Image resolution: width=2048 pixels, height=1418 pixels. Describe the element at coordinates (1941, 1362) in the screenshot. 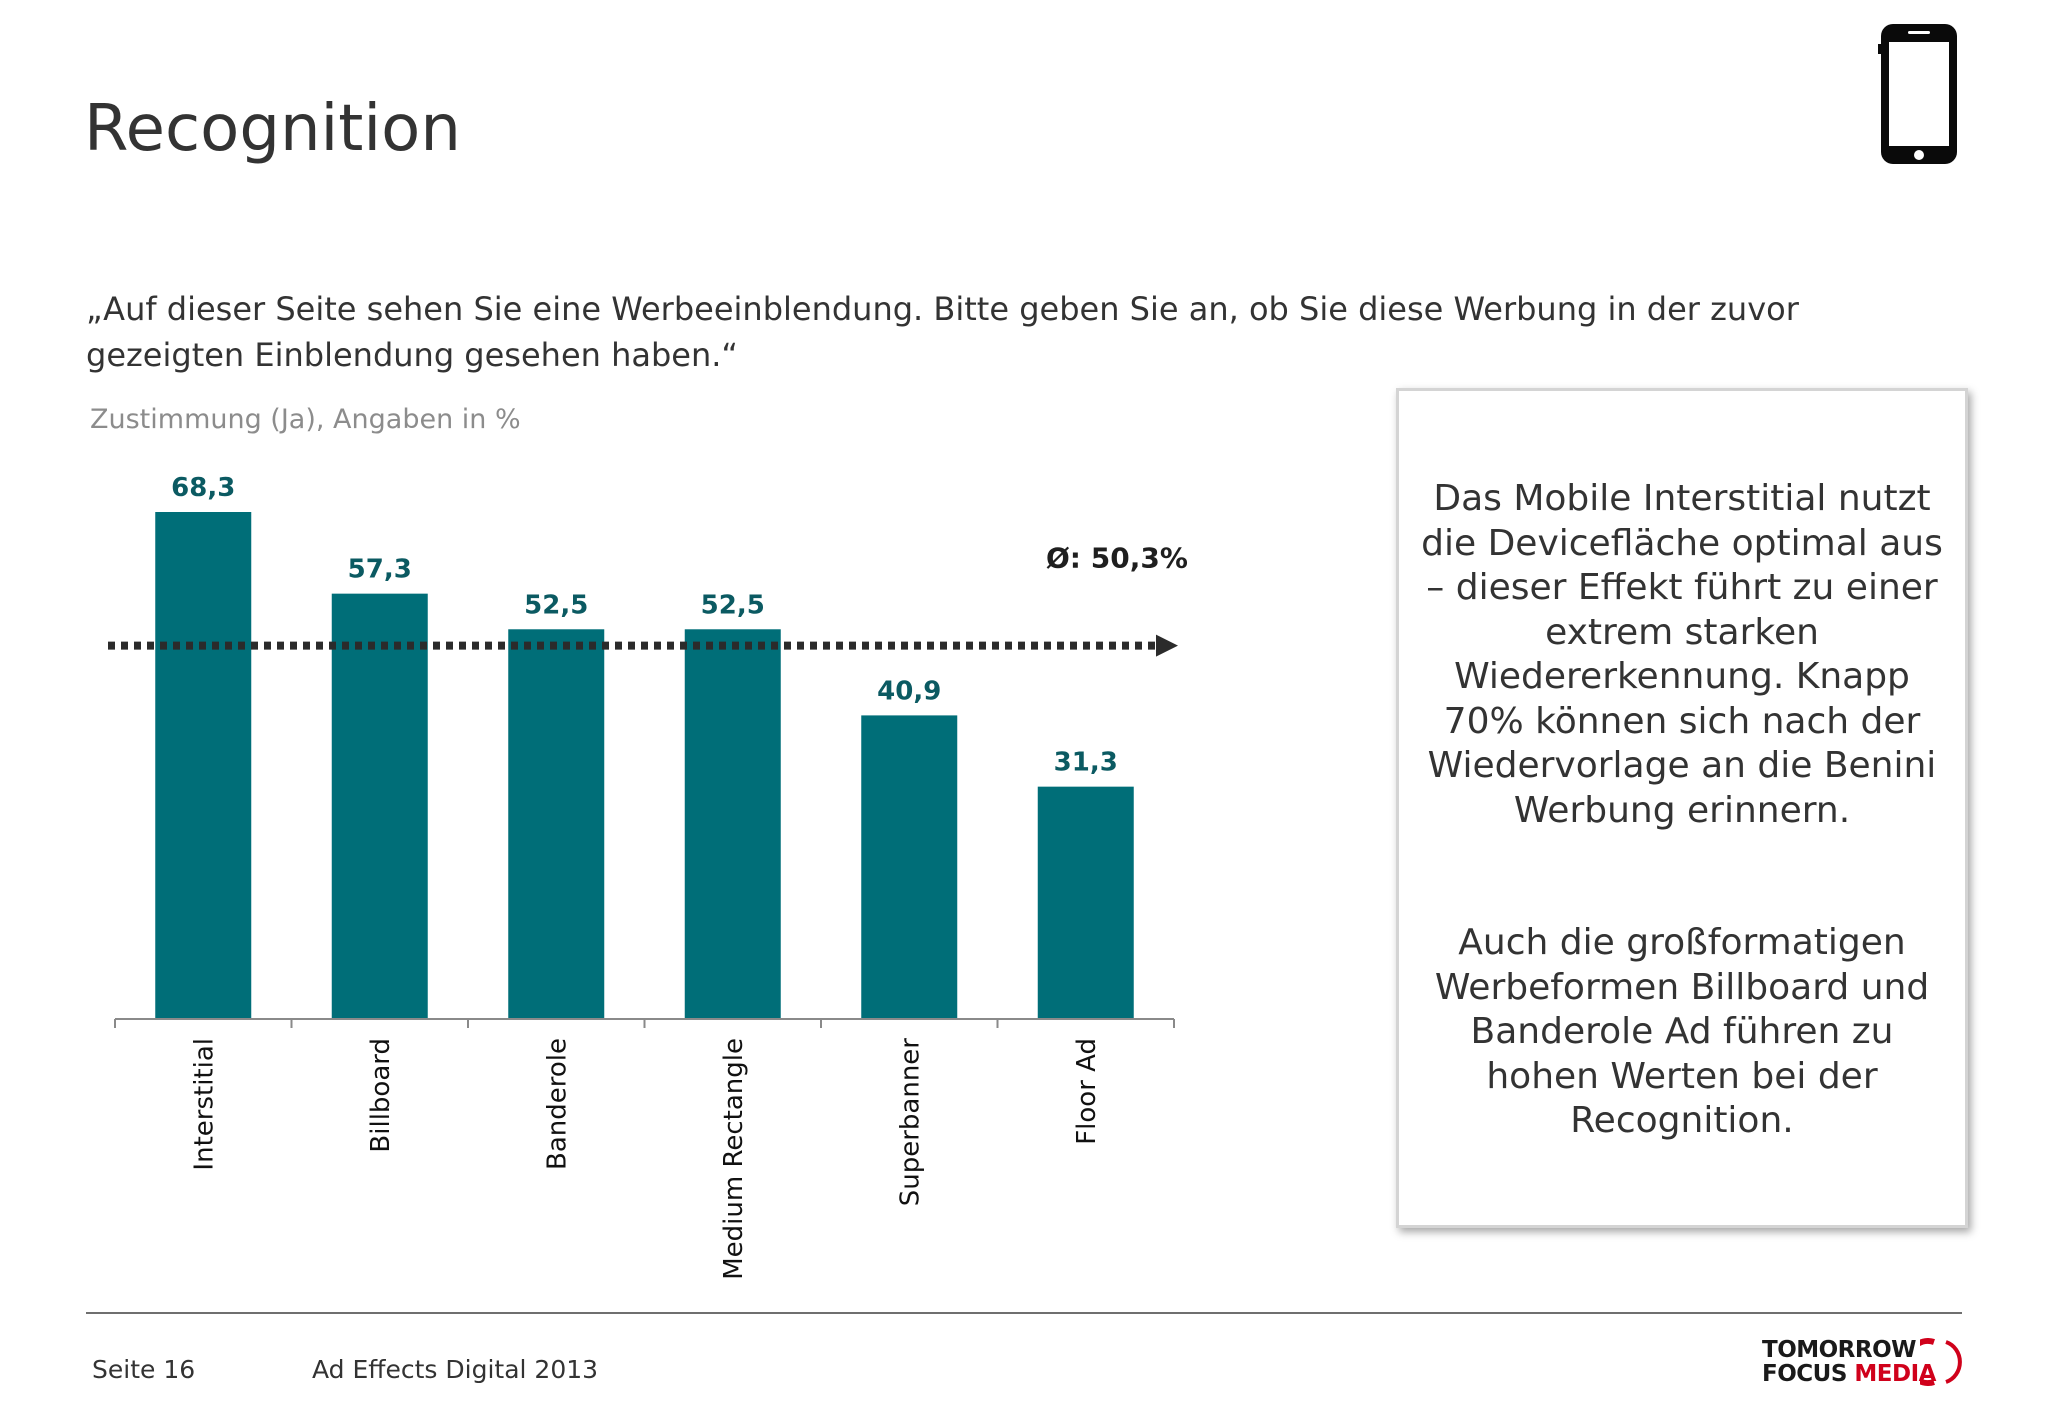

I see `logo-mark-icon` at that location.